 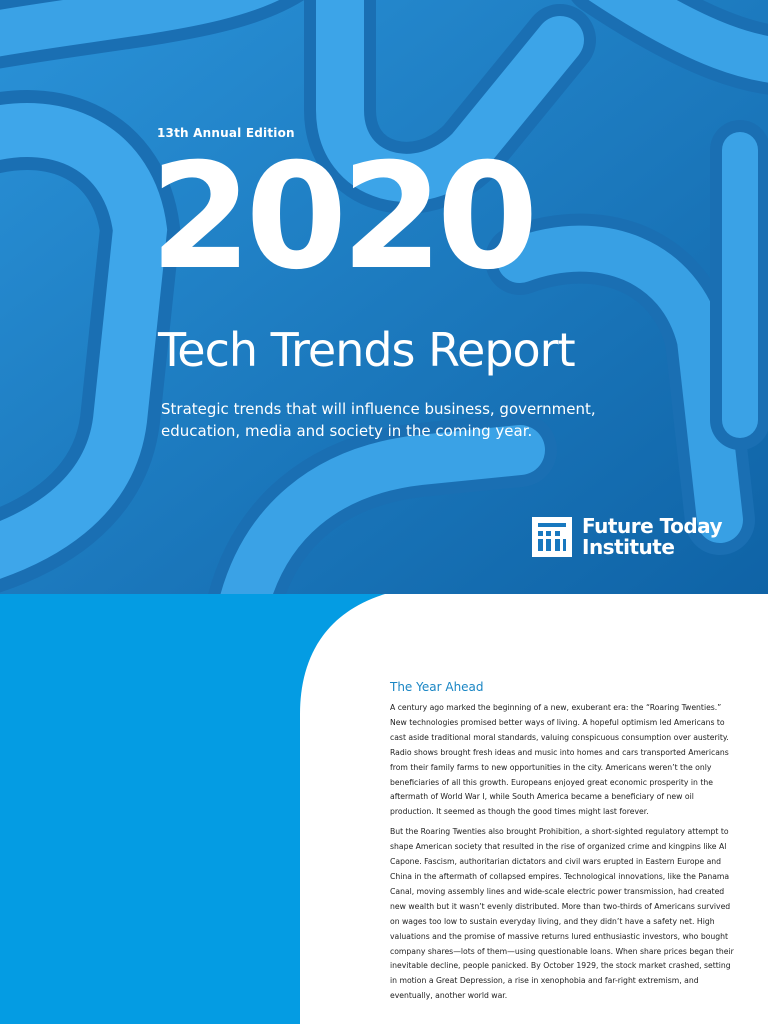 What do you see at coordinates (226, 133) in the screenshot?
I see `edition-label: 13th Annual Edition` at bounding box center [226, 133].